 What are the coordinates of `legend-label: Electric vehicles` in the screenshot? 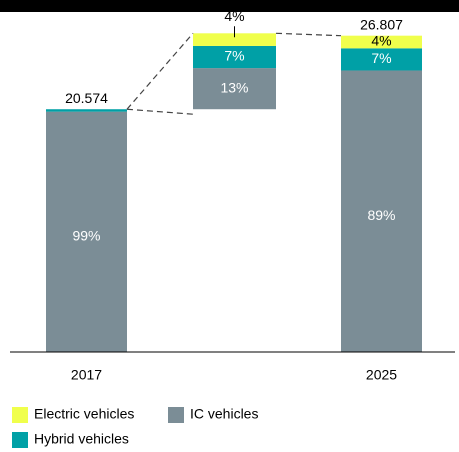 It's located at (84, 414).